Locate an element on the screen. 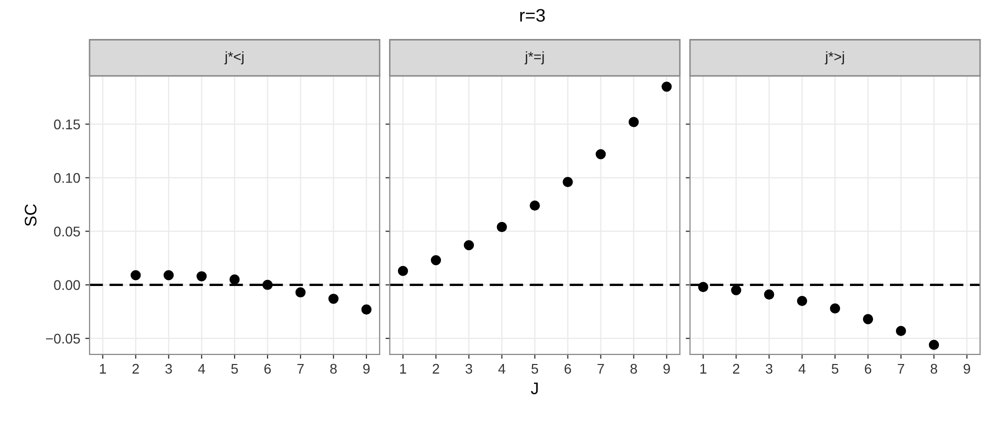 The height and width of the screenshot is (422, 995). y-tick-label: 0.00 is located at coordinates (67, 285).